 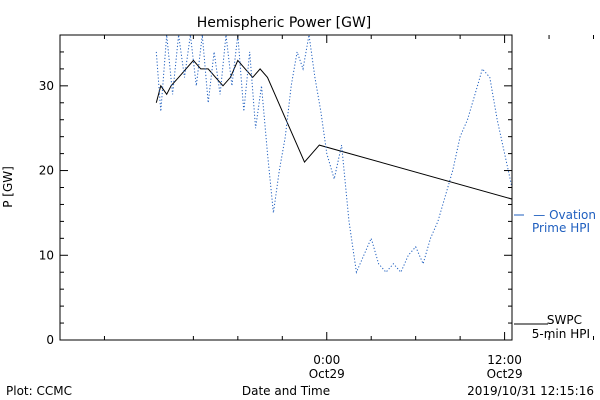 What do you see at coordinates (530, 391) in the screenshot?
I see `plot-timestamp: 2019/10/31 12:15:16` at bounding box center [530, 391].